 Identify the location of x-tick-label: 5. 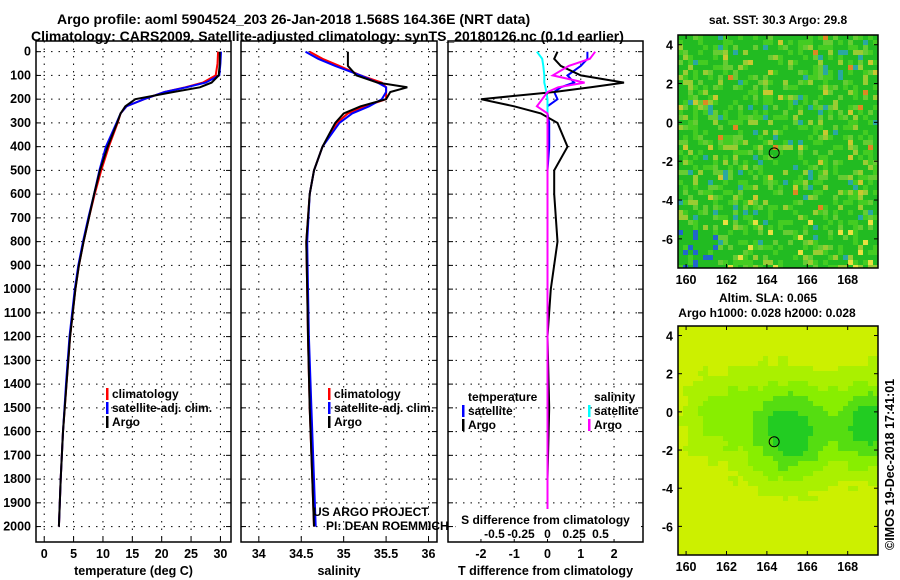
(73, 554).